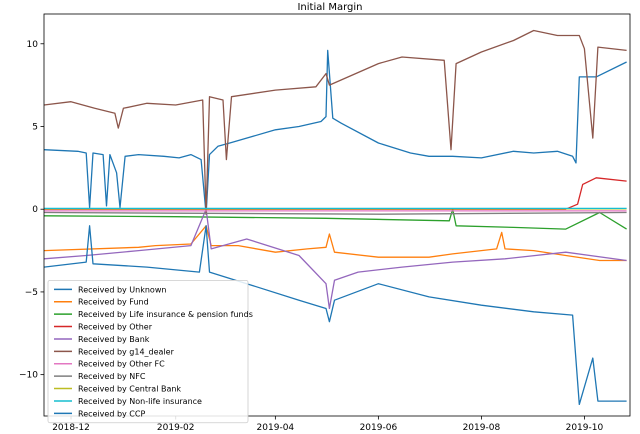 The height and width of the screenshot is (434, 640). I want to click on x-tick-label-5: 2019-10, so click(585, 428).